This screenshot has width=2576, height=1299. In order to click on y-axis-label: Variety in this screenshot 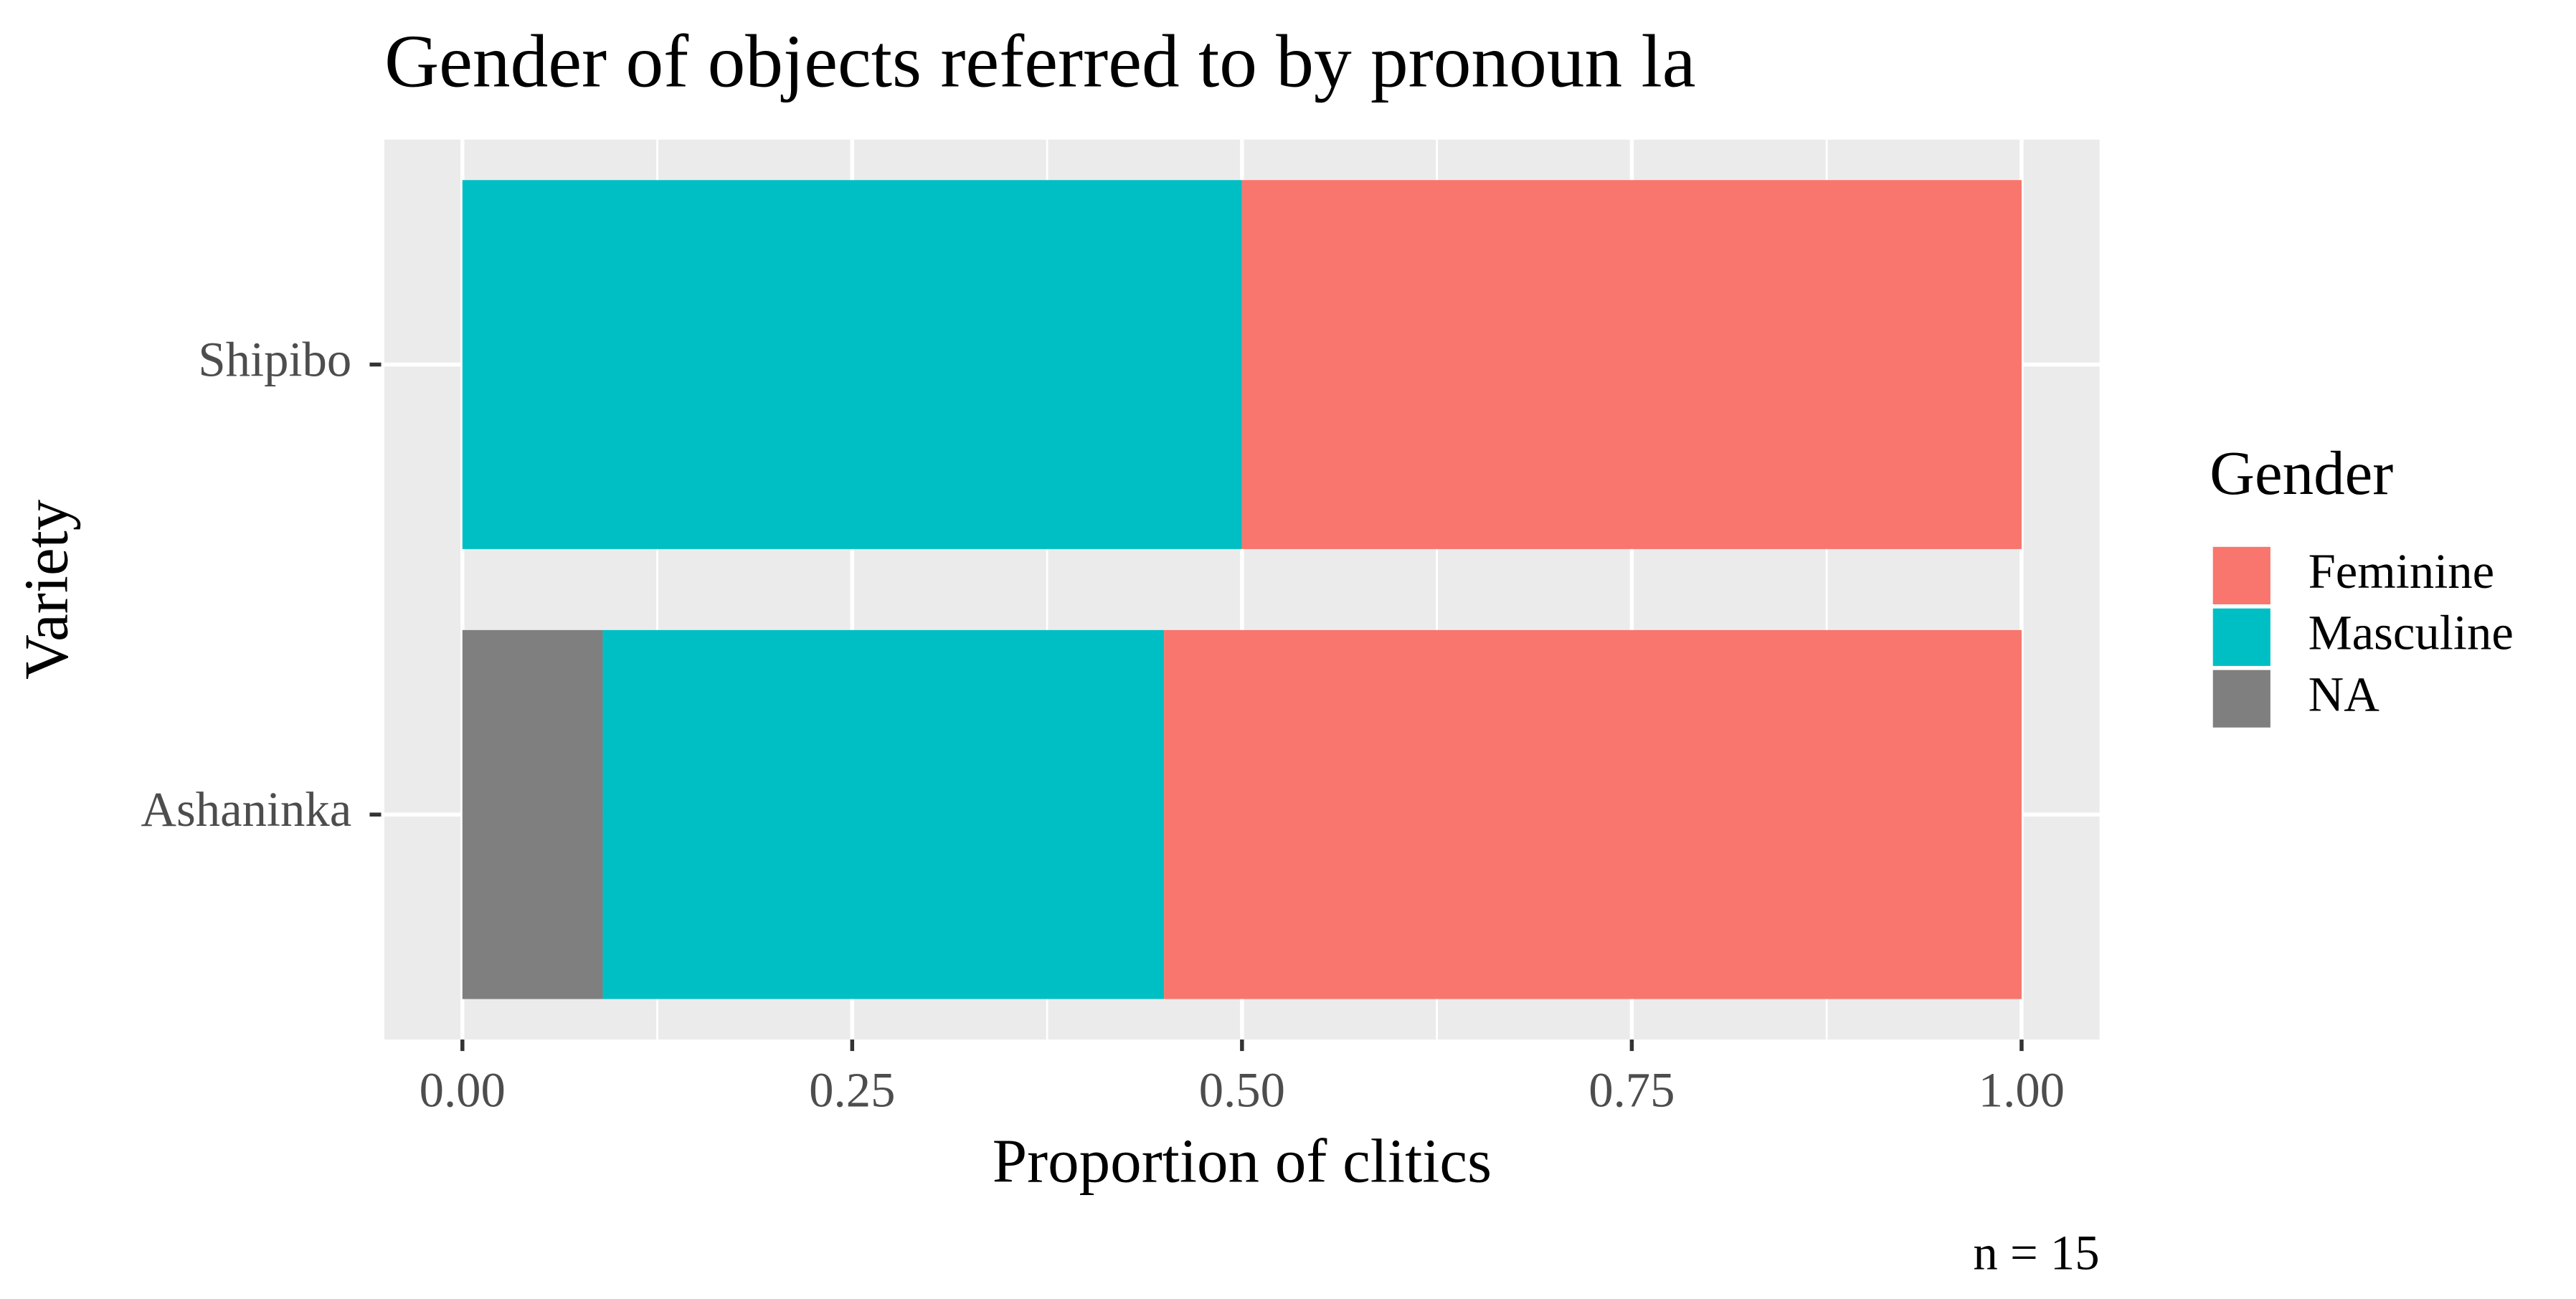, I will do `click(45, 589)`.